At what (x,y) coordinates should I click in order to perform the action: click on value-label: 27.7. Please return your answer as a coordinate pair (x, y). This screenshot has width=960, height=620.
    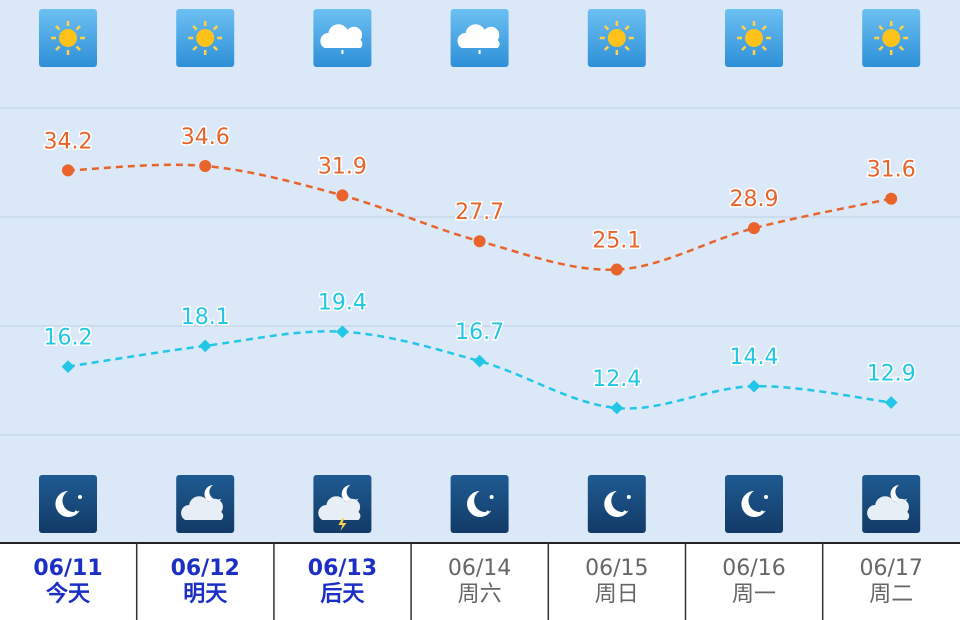
    Looking at the image, I should click on (479, 212).